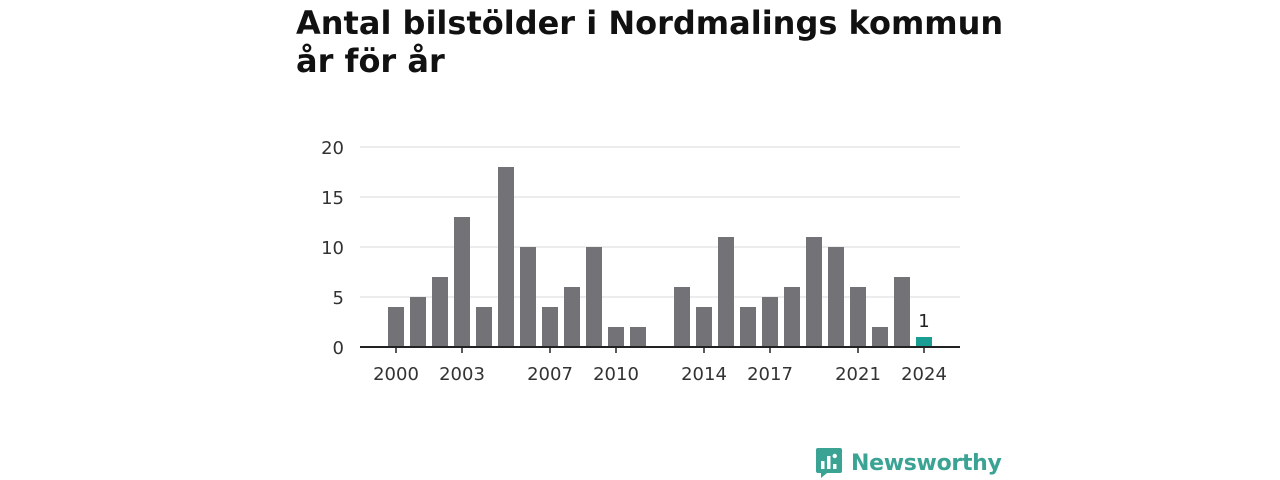  I want to click on data-labels: 1, so click(923, 321).